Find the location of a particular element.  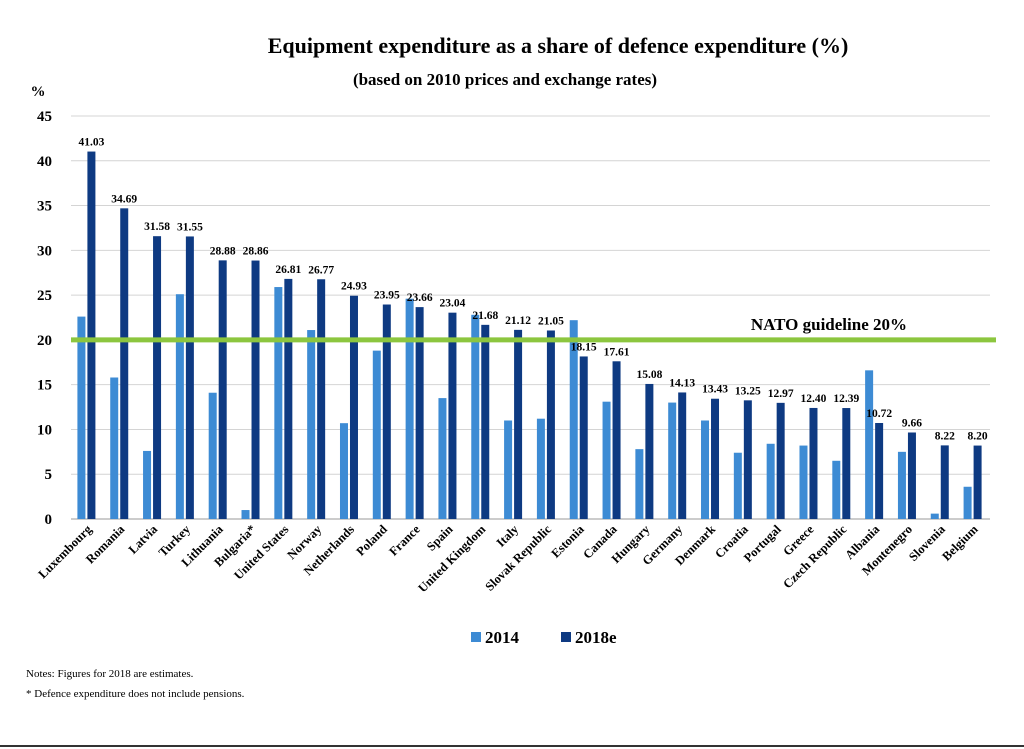

value-label-2018e: 21.12 is located at coordinates (518, 321).